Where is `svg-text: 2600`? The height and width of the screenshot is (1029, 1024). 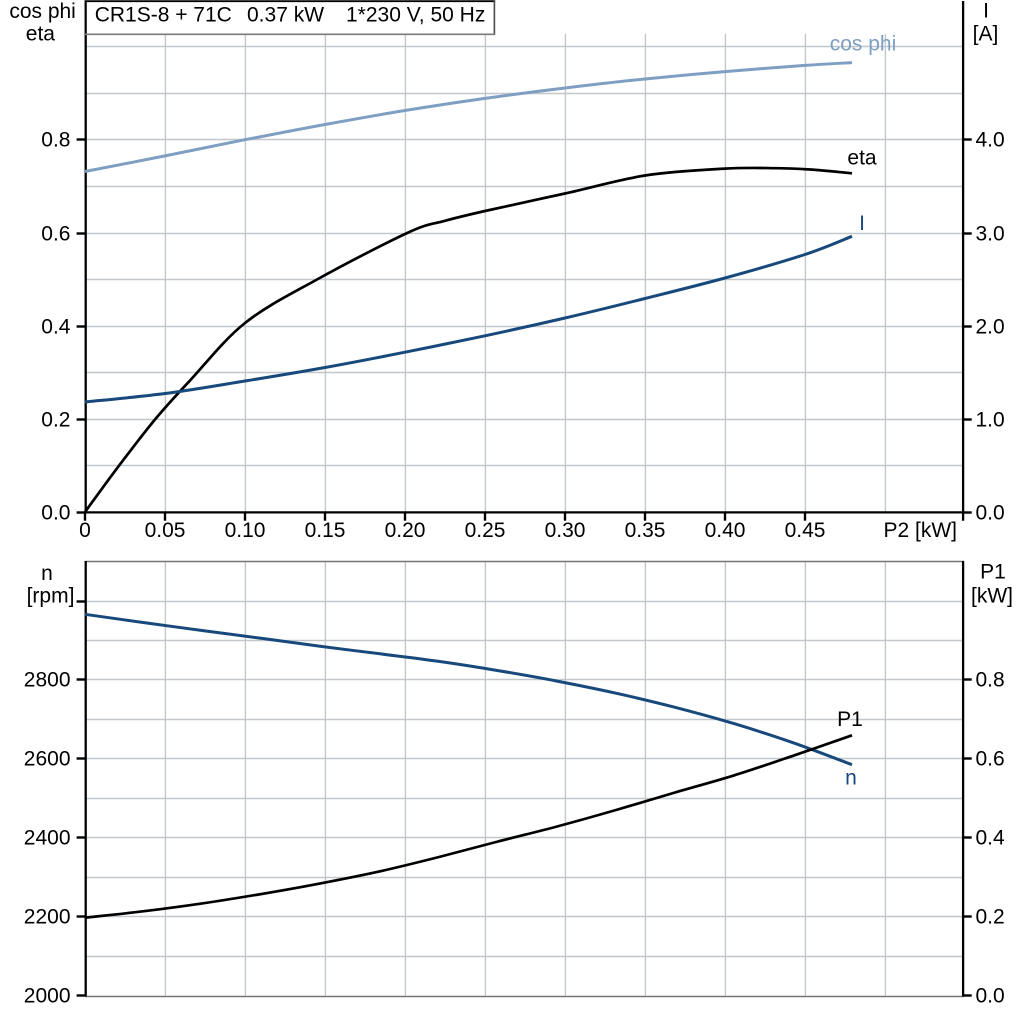 svg-text: 2600 is located at coordinates (47, 759).